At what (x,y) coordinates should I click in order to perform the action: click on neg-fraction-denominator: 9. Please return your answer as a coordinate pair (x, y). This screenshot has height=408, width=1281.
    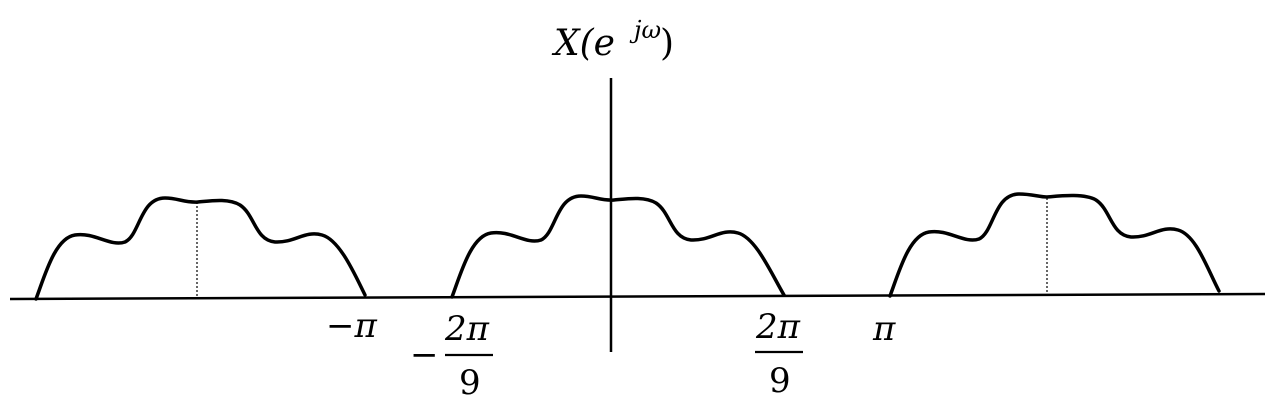
    Looking at the image, I should click on (470, 383).